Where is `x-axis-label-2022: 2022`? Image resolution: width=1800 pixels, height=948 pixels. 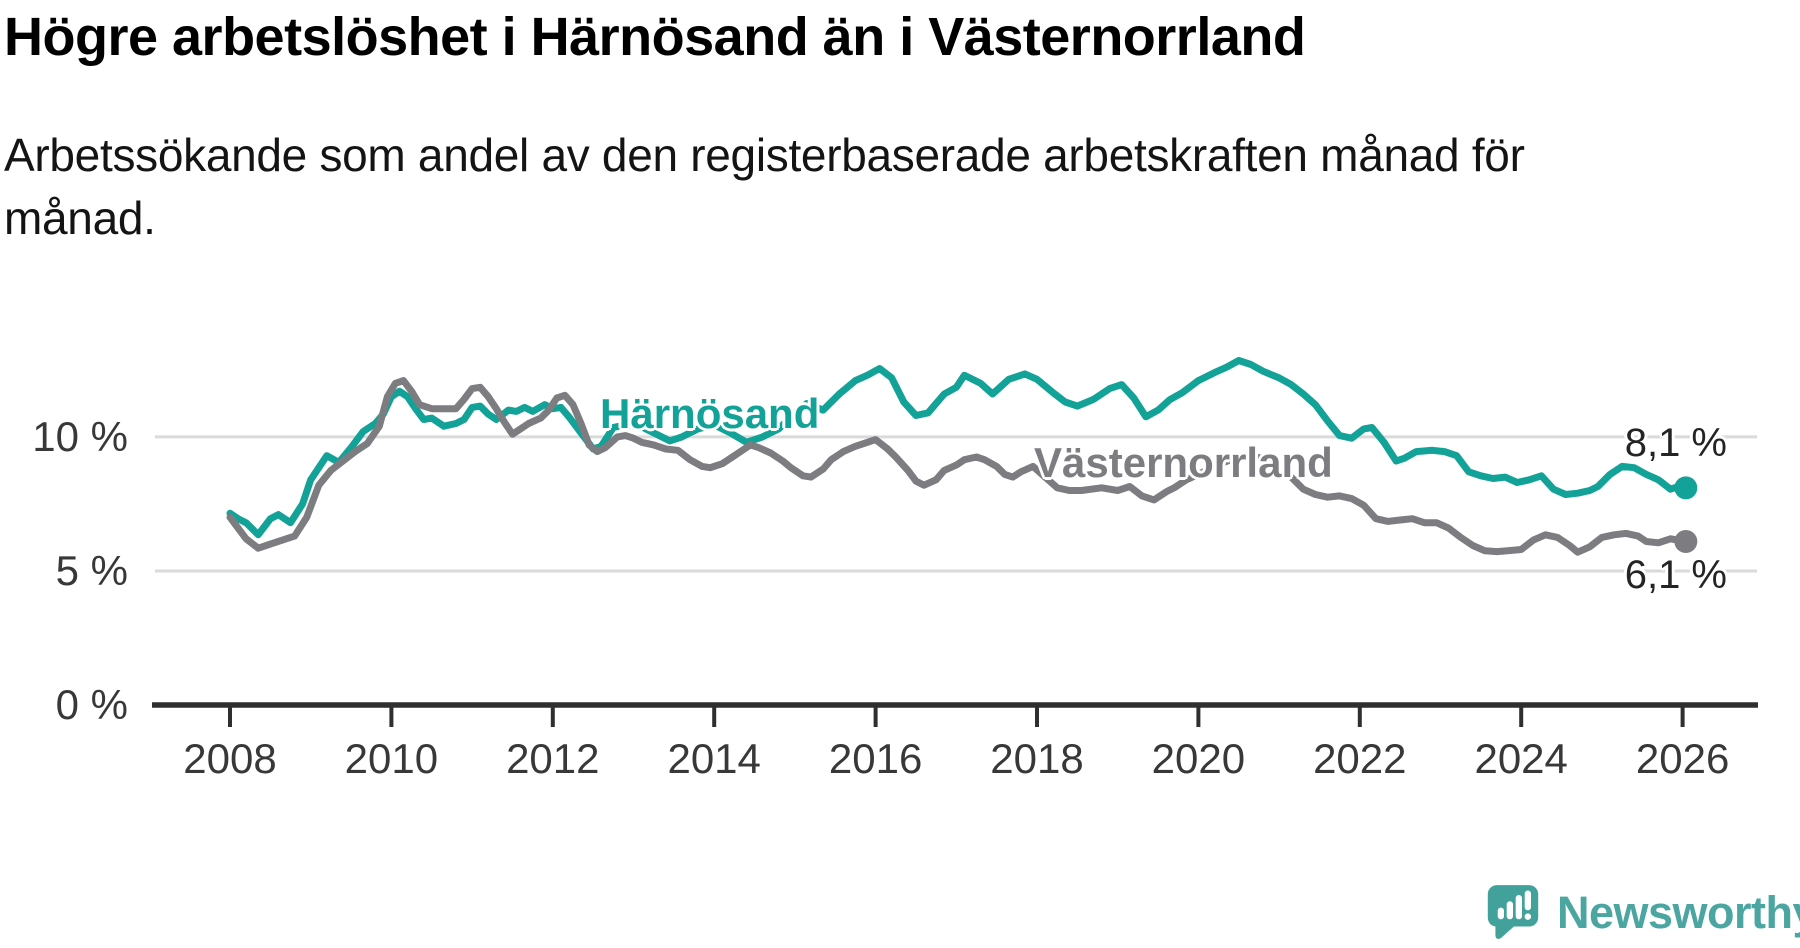
x-axis-label-2022: 2022 is located at coordinates (1360, 758).